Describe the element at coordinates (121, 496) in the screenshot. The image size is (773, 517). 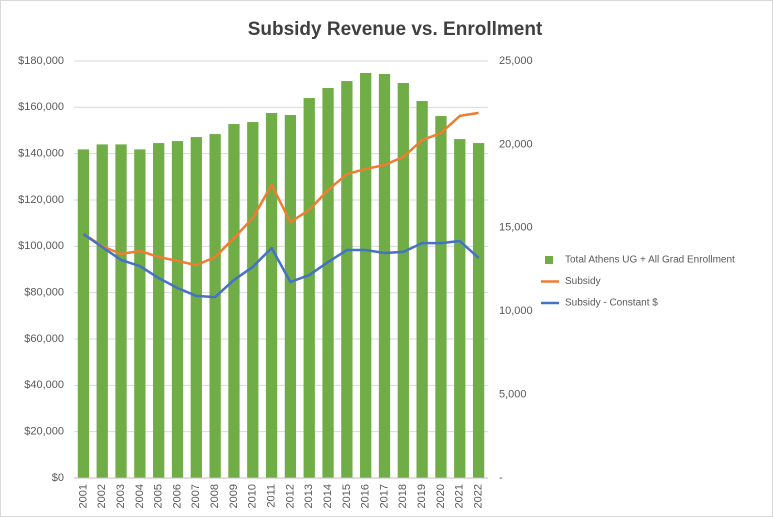
I see `x-tick-label: 2003` at that location.